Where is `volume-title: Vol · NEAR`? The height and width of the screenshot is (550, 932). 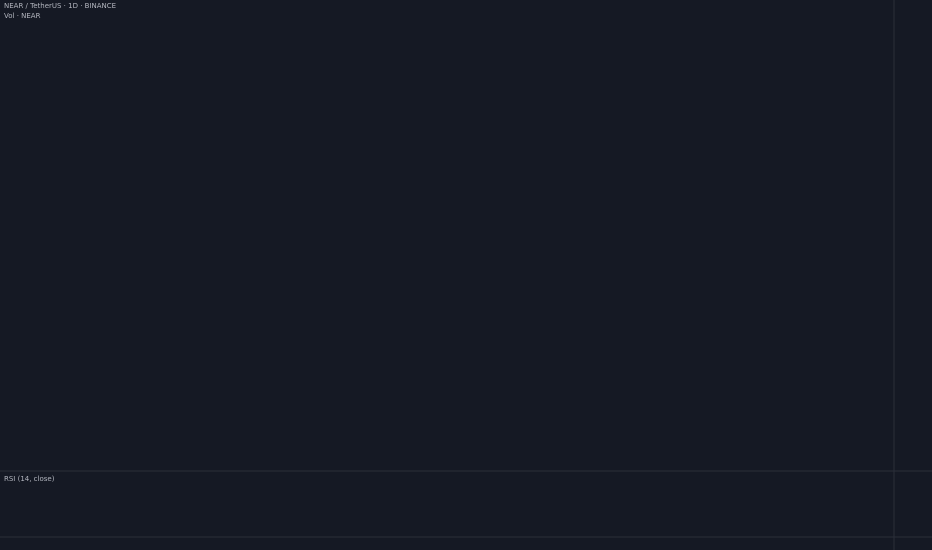 volume-title: Vol · NEAR is located at coordinates (22, 16).